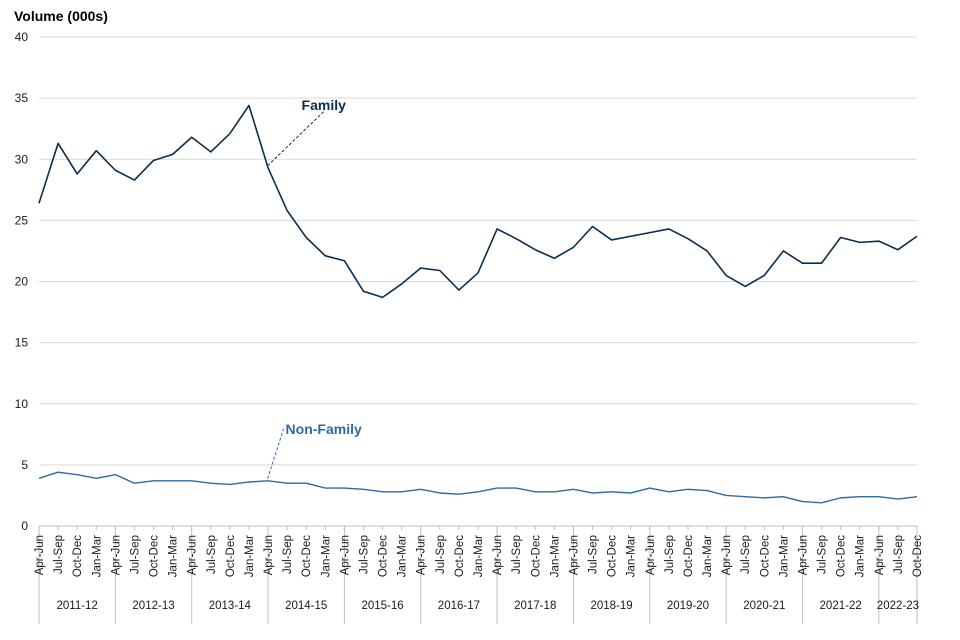 The image size is (960, 640). I want to click on year-label: 2016-17, so click(459, 606).